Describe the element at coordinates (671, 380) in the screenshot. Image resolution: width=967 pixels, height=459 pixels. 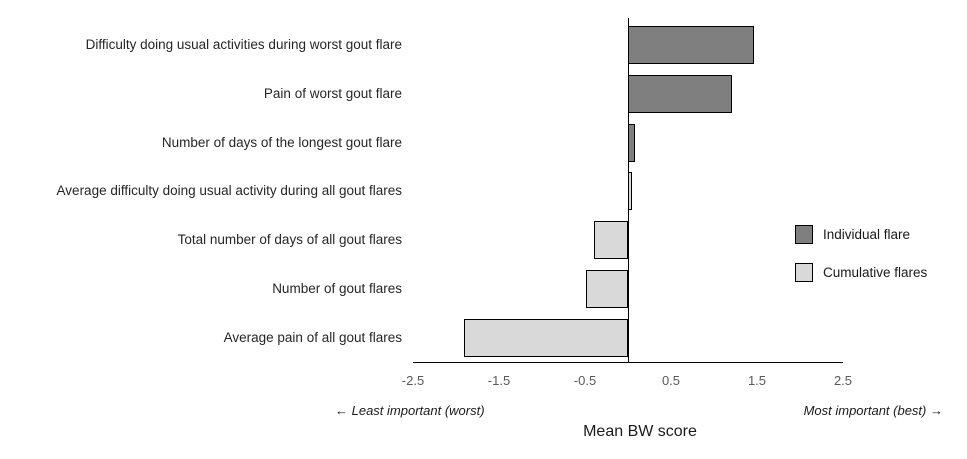
I see `x-tick-label: 0.5` at that location.